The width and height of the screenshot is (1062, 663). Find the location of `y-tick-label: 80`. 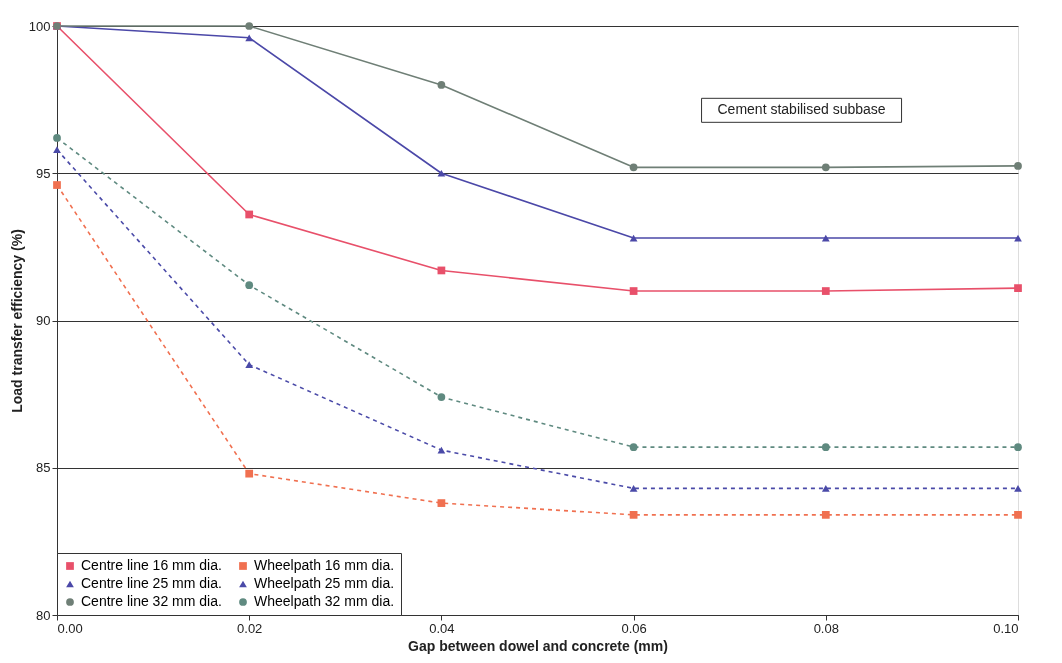

y-tick-label: 80 is located at coordinates (43, 615).